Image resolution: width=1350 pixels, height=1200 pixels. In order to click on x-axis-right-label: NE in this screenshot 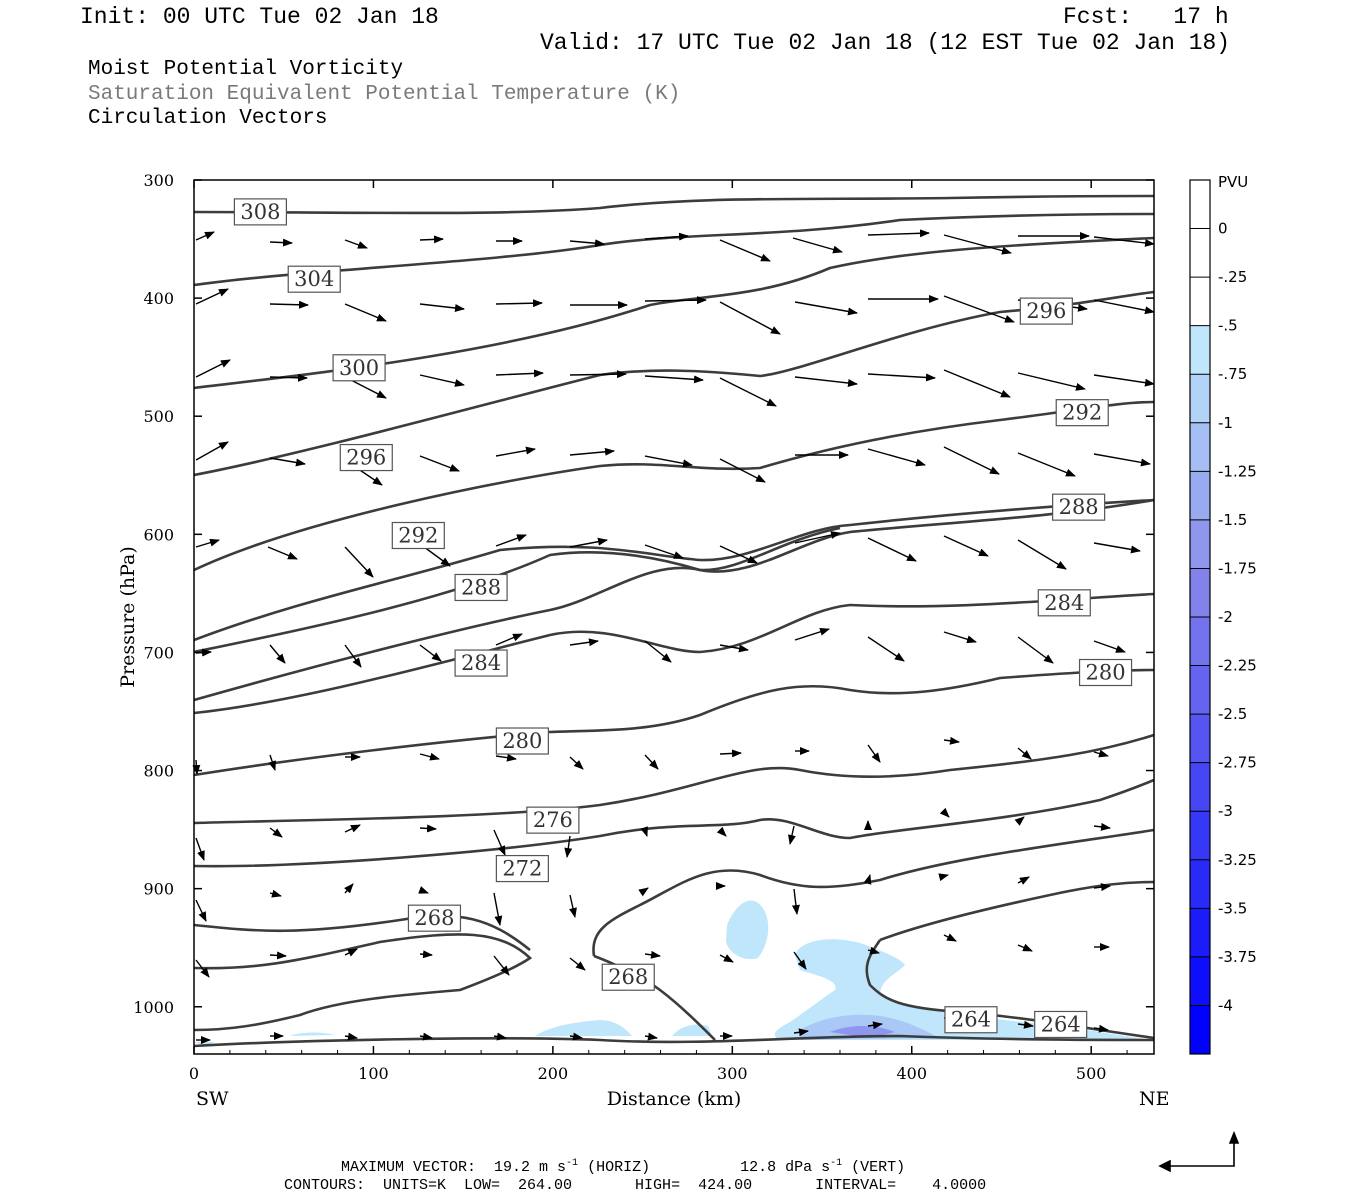, I will do `click(1154, 1099)`.